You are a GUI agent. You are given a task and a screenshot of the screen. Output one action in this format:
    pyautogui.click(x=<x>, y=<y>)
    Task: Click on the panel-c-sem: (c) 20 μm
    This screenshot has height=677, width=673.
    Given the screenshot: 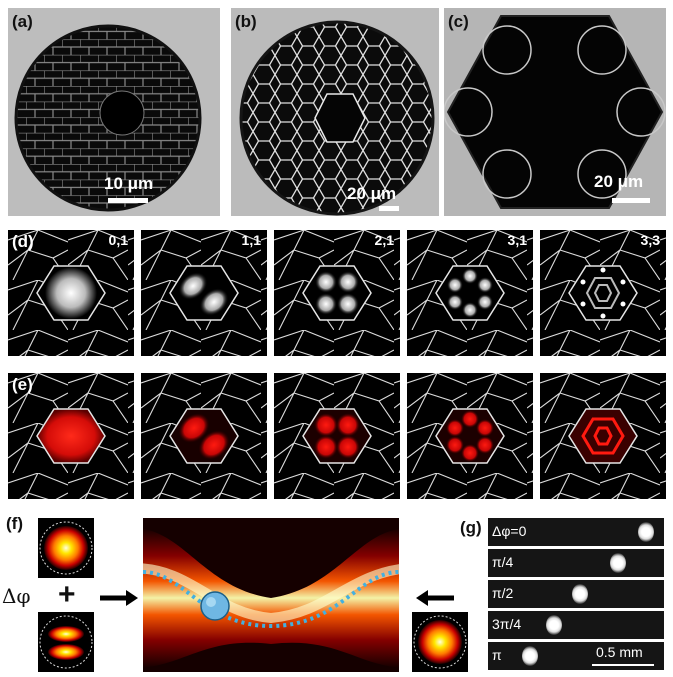 What is the action you would take?
    pyautogui.click(x=555, y=112)
    